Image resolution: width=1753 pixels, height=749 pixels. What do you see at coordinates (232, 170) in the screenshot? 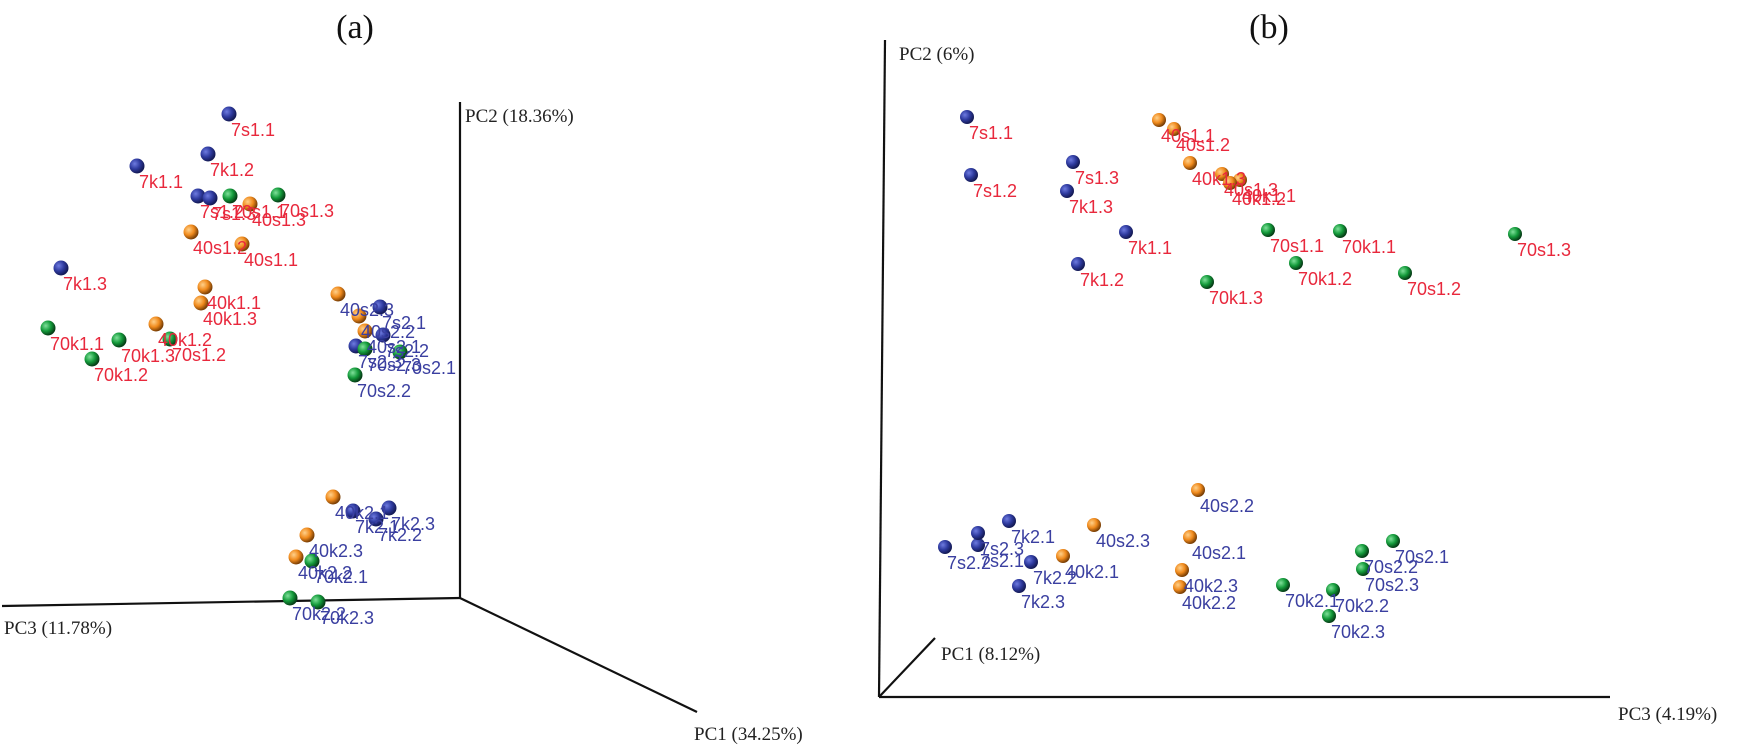
I see `point-label-7k1-2: 7k1.2` at bounding box center [232, 170].